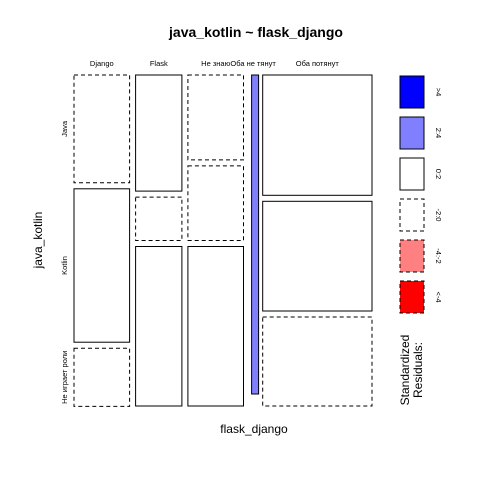  Describe the element at coordinates (64, 377) in the screenshot. I see `row-label-item-2: Не играет роли` at that location.